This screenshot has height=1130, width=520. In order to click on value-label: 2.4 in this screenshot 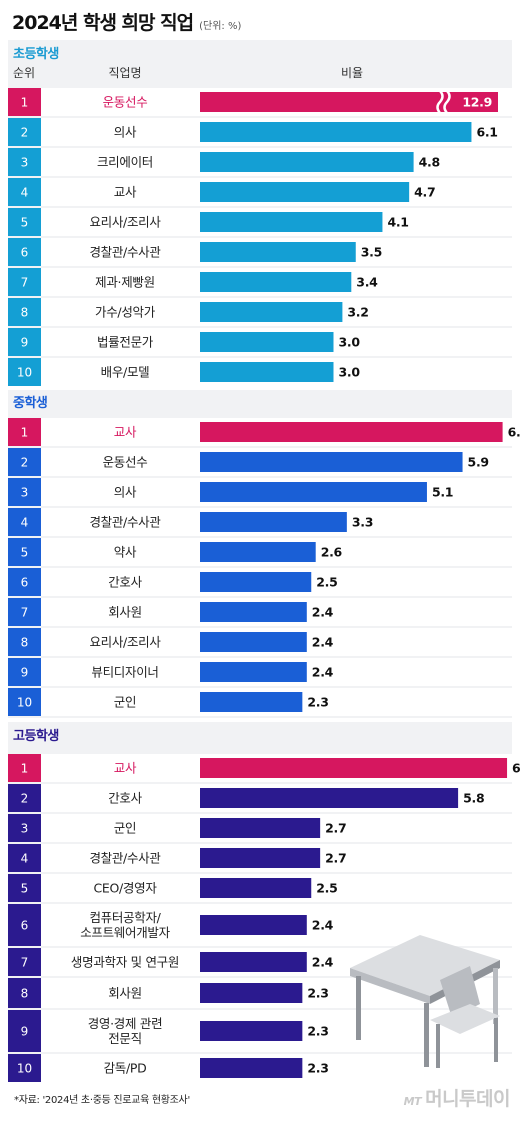, I will do `click(323, 672)`.